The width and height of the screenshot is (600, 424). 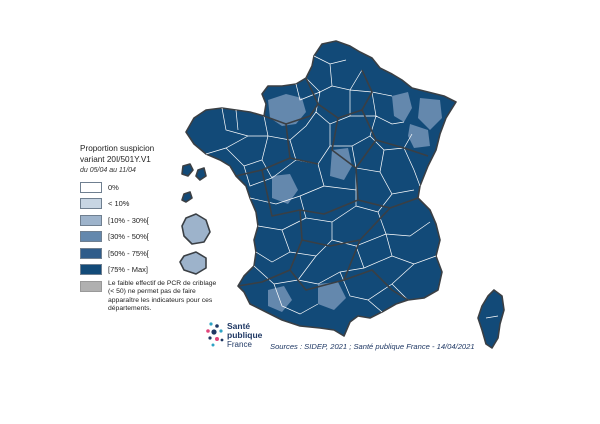 I want to click on legend-label-1: < 10%, so click(x=119, y=204).